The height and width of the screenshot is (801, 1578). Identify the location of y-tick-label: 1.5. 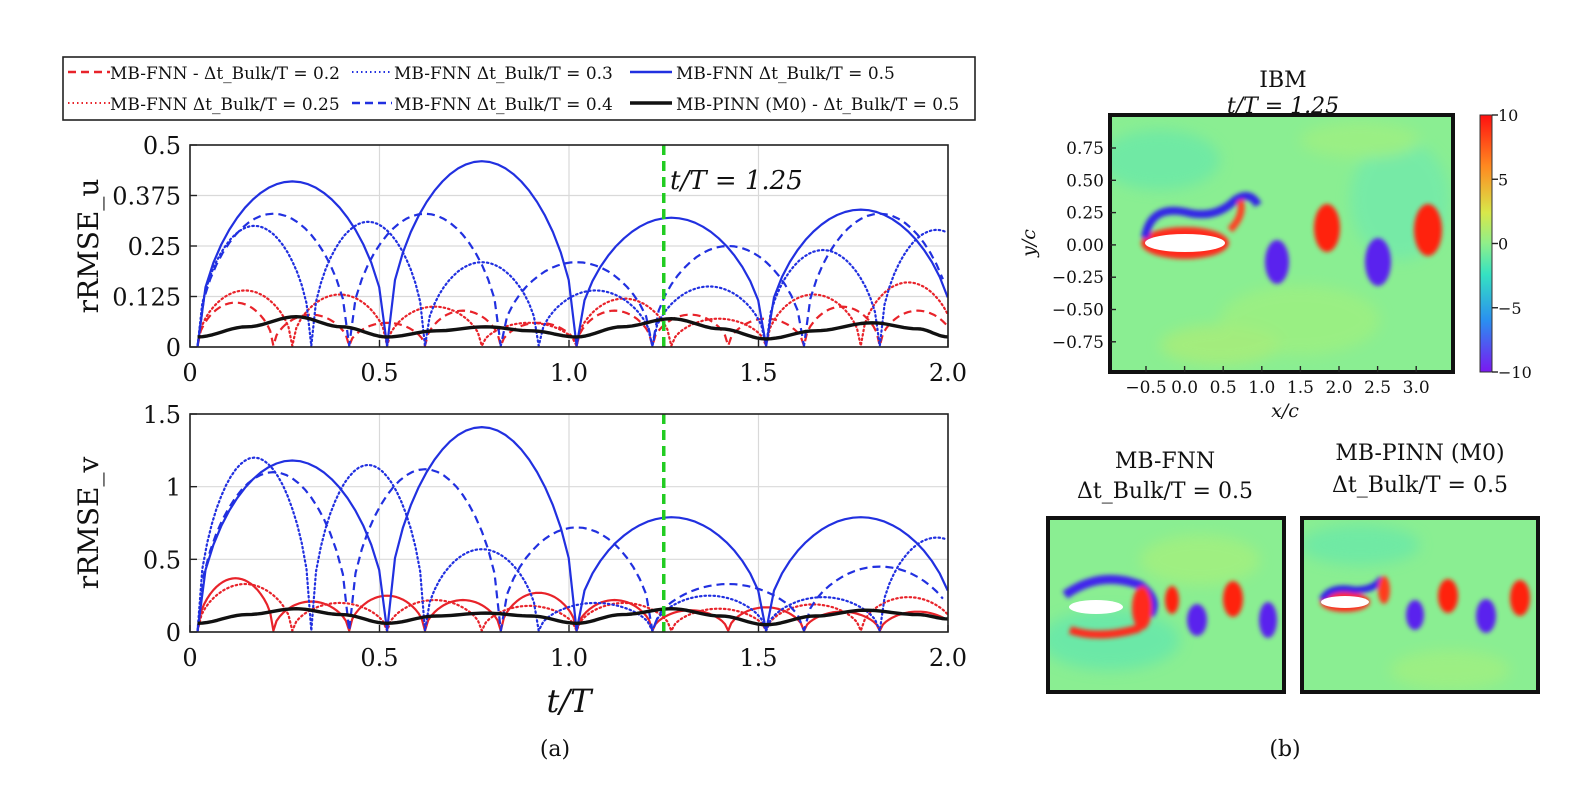
(162, 415).